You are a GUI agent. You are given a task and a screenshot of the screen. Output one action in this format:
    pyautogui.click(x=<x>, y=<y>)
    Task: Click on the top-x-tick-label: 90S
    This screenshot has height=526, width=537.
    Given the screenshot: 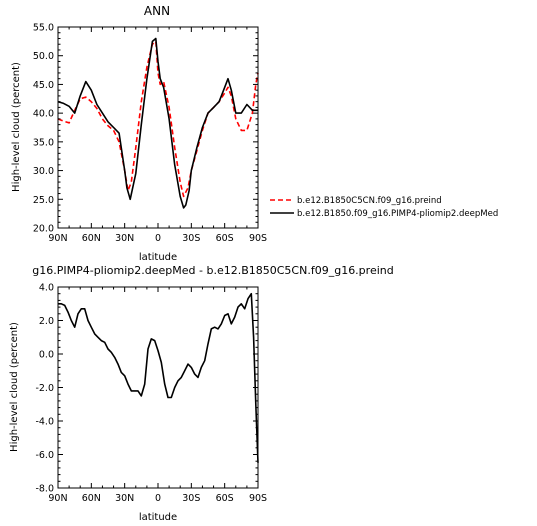 What is the action you would take?
    pyautogui.click(x=258, y=238)
    